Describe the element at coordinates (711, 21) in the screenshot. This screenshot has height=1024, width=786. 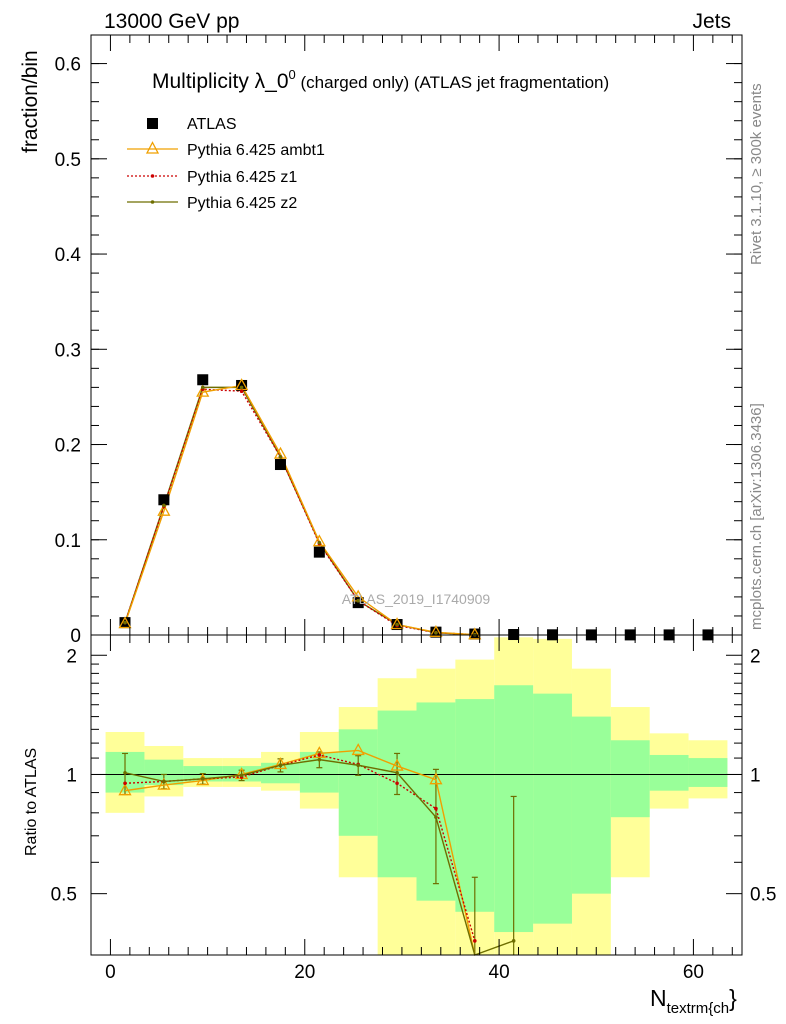
I see `header-jets: Jets` at that location.